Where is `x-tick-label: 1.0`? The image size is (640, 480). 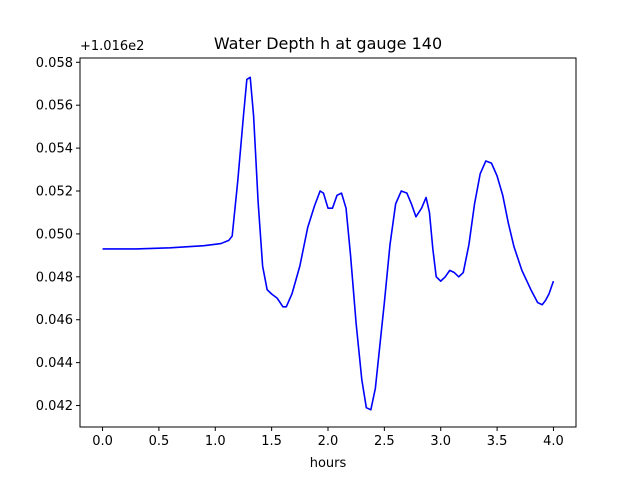 x-tick-label: 1.0 is located at coordinates (215, 441).